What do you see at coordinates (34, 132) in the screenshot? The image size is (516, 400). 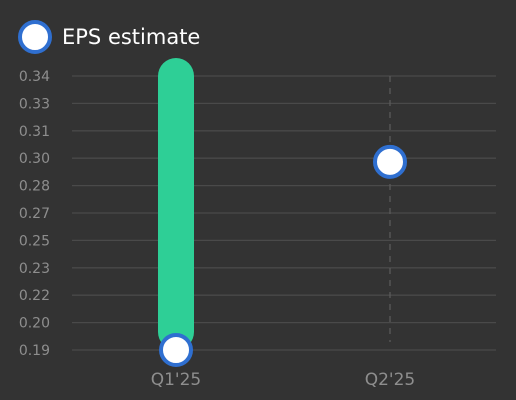 I see `y-tick-label: 0.31` at bounding box center [34, 132].